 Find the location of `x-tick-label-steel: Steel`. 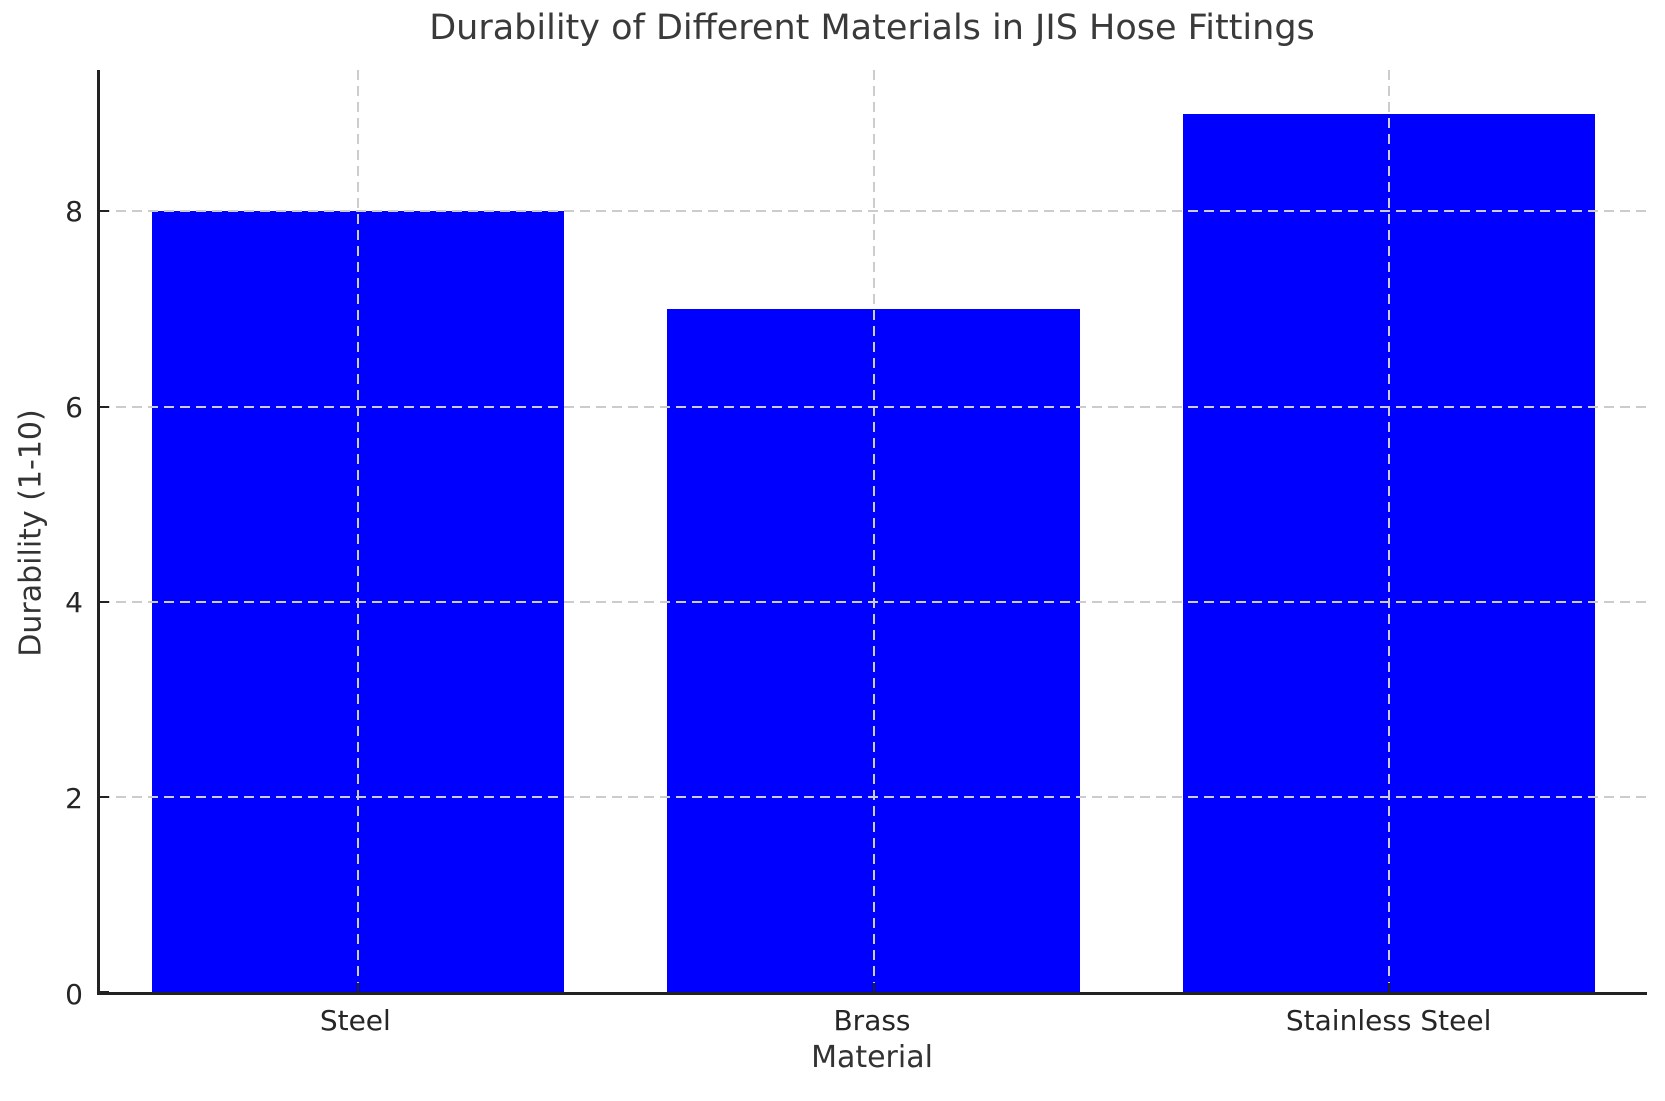

x-tick-label-steel: Steel is located at coordinates (355, 1020).